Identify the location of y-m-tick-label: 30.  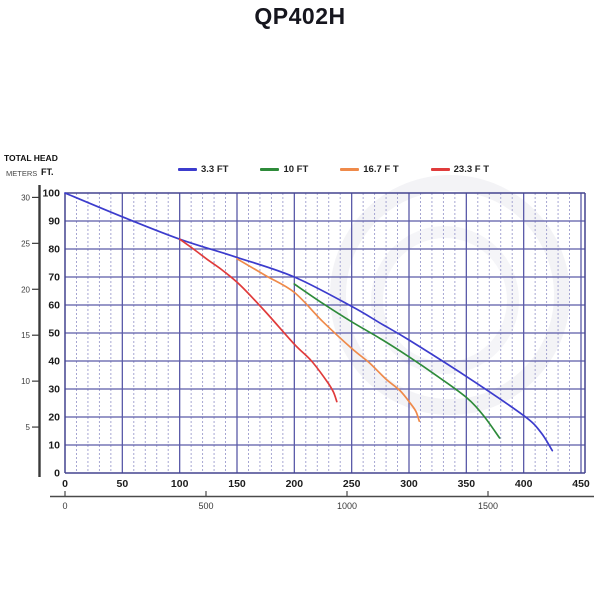
(25, 197).